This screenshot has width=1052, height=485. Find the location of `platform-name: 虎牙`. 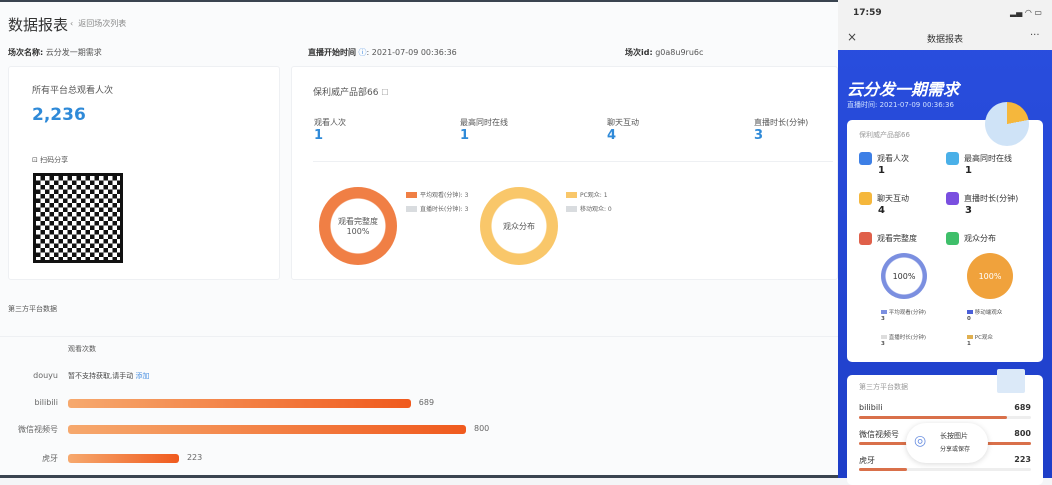

platform-name: 虎牙 is located at coordinates (867, 460).